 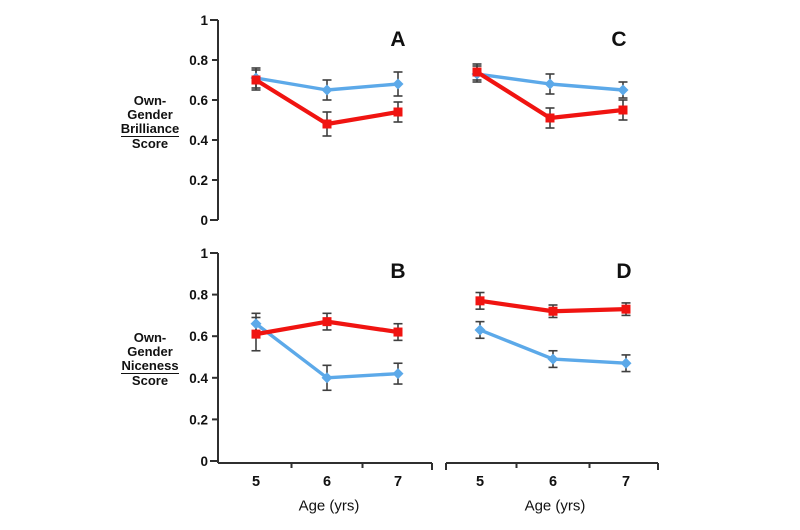 What do you see at coordinates (198, 60) in the screenshot?
I see `panel-a-y-tick-label: 0.8` at bounding box center [198, 60].